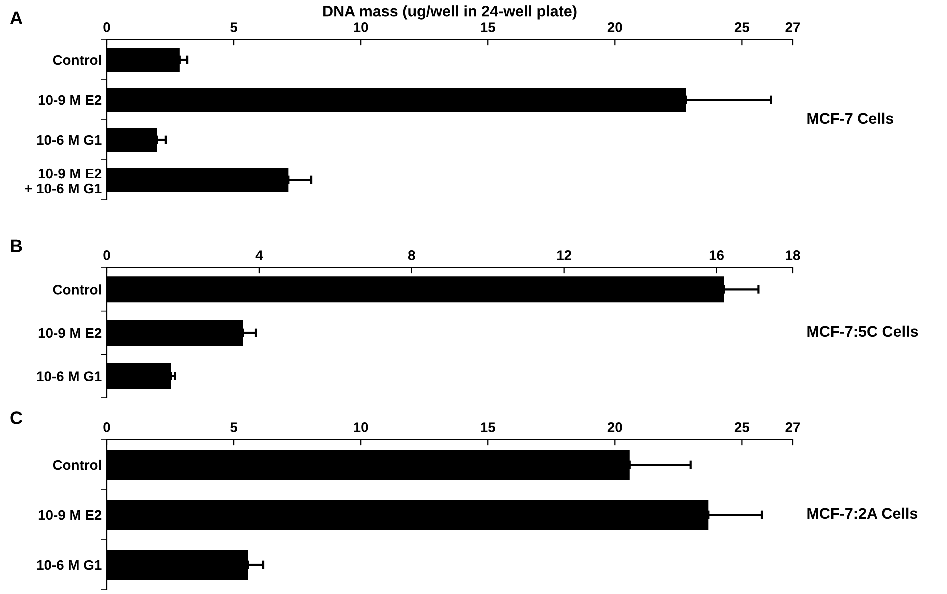 This screenshot has height=594, width=947. What do you see at coordinates (717, 255) in the screenshot?
I see `x-tick-label: 16` at bounding box center [717, 255].